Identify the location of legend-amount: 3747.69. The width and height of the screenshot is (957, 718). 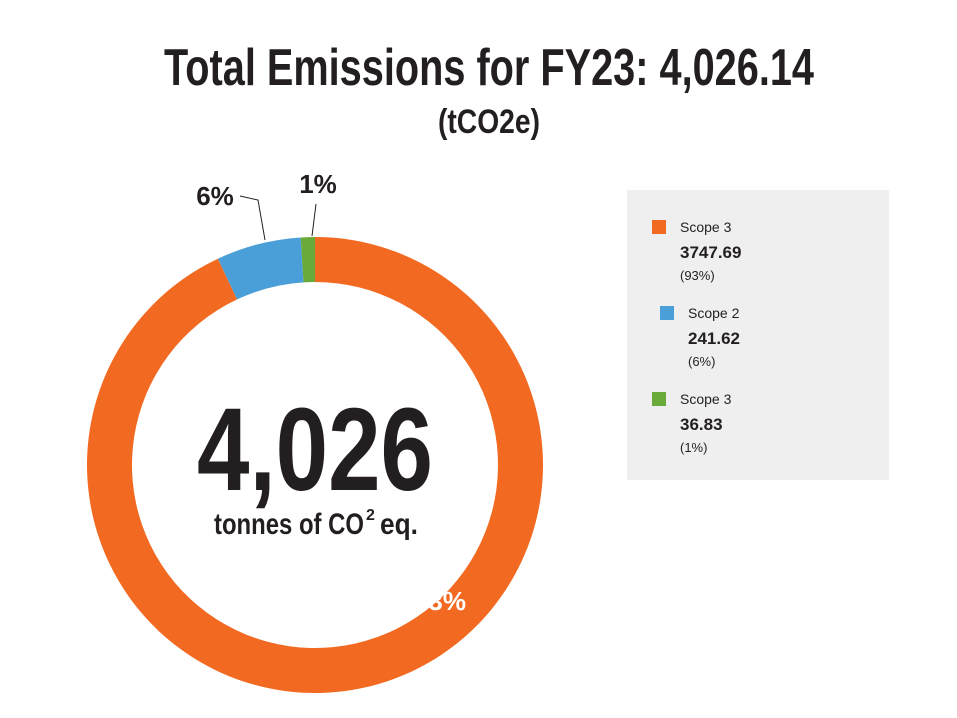
(710, 252).